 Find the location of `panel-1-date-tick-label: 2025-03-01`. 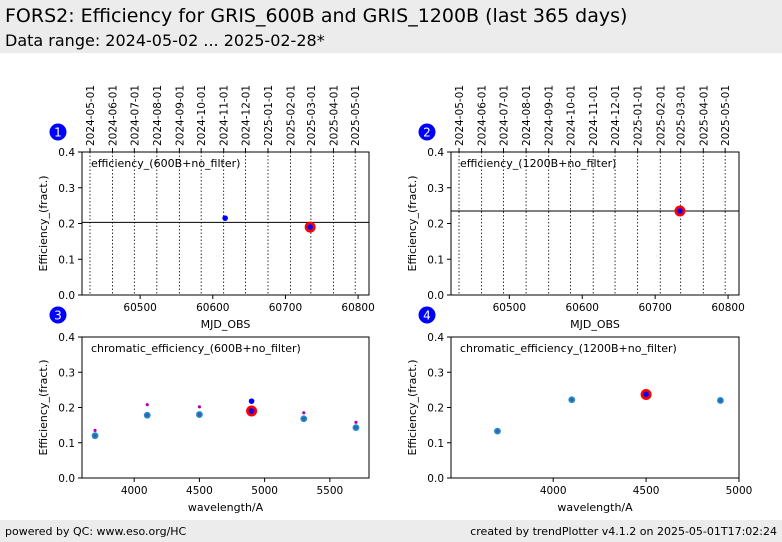

panel-1-date-tick-label: 2025-03-01 is located at coordinates (312, 115).